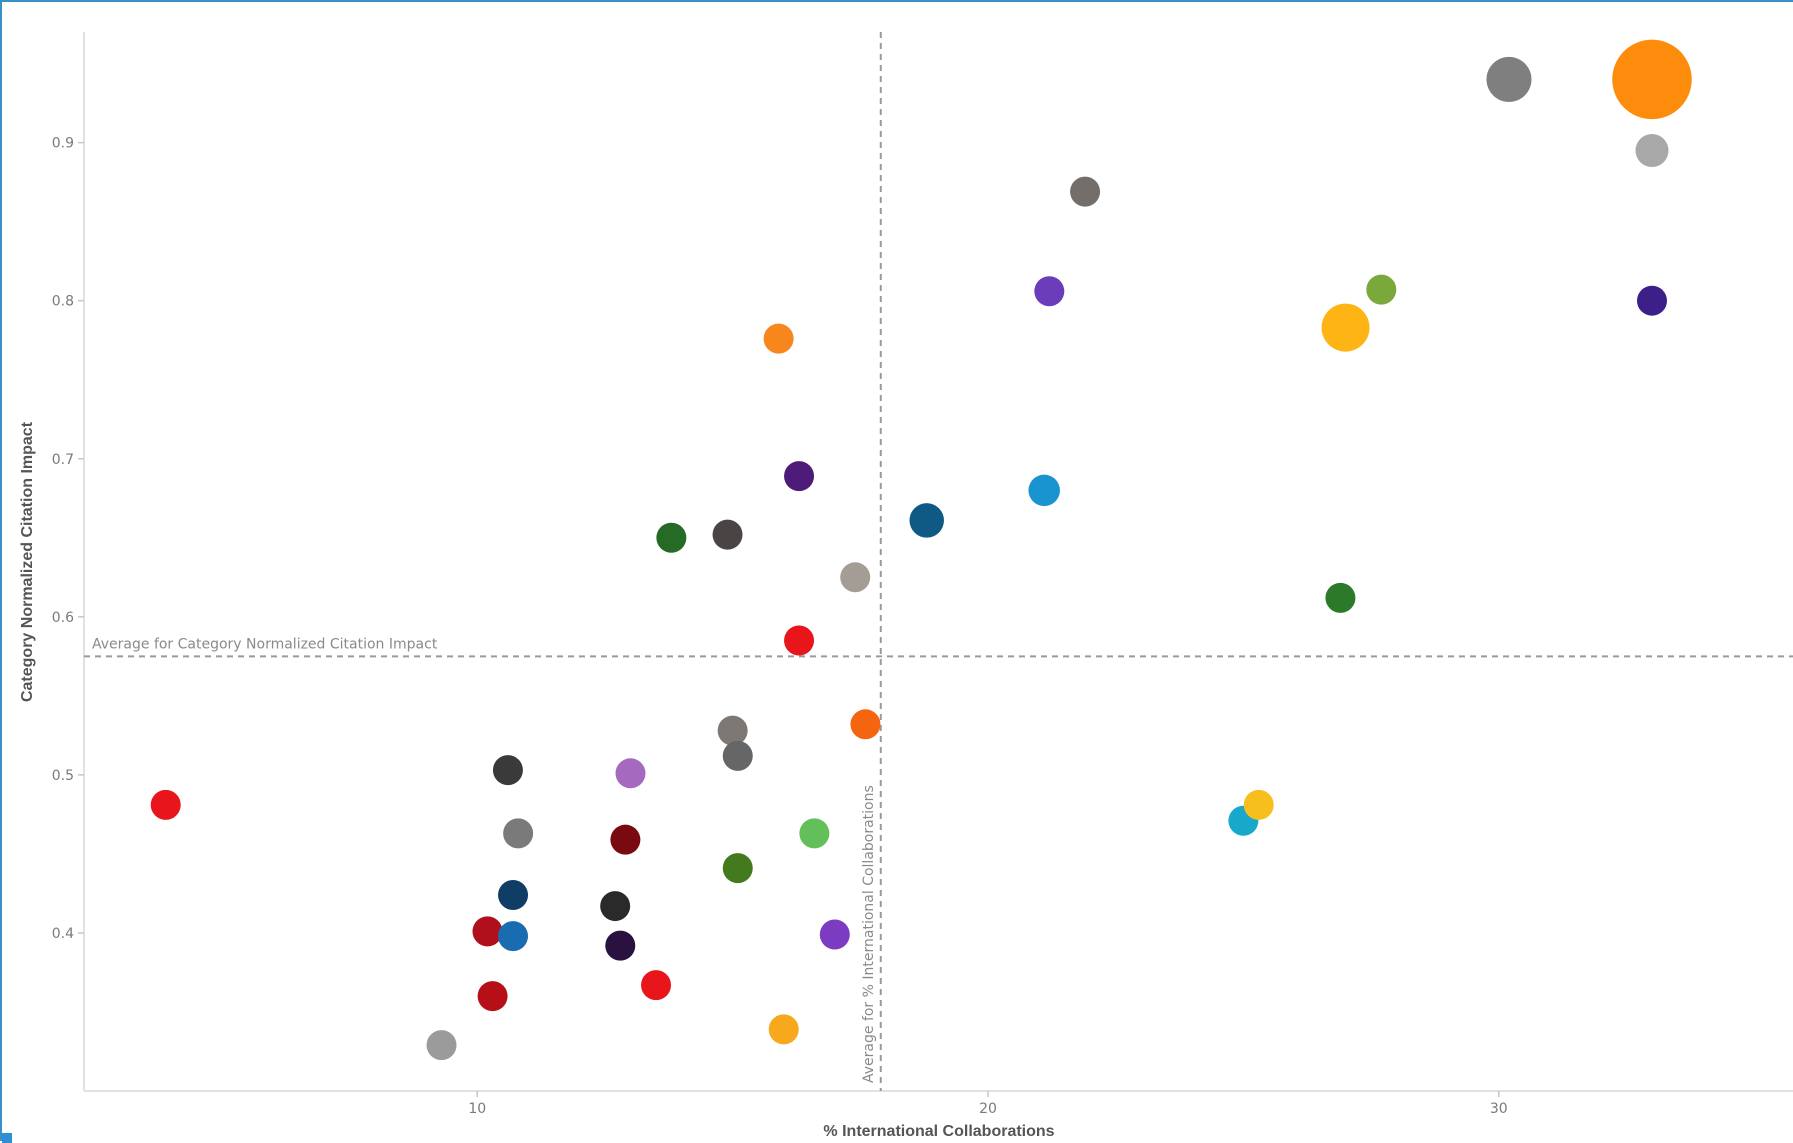  What do you see at coordinates (63, 776) in the screenshot?
I see `y-tick-label: 0.5` at bounding box center [63, 776].